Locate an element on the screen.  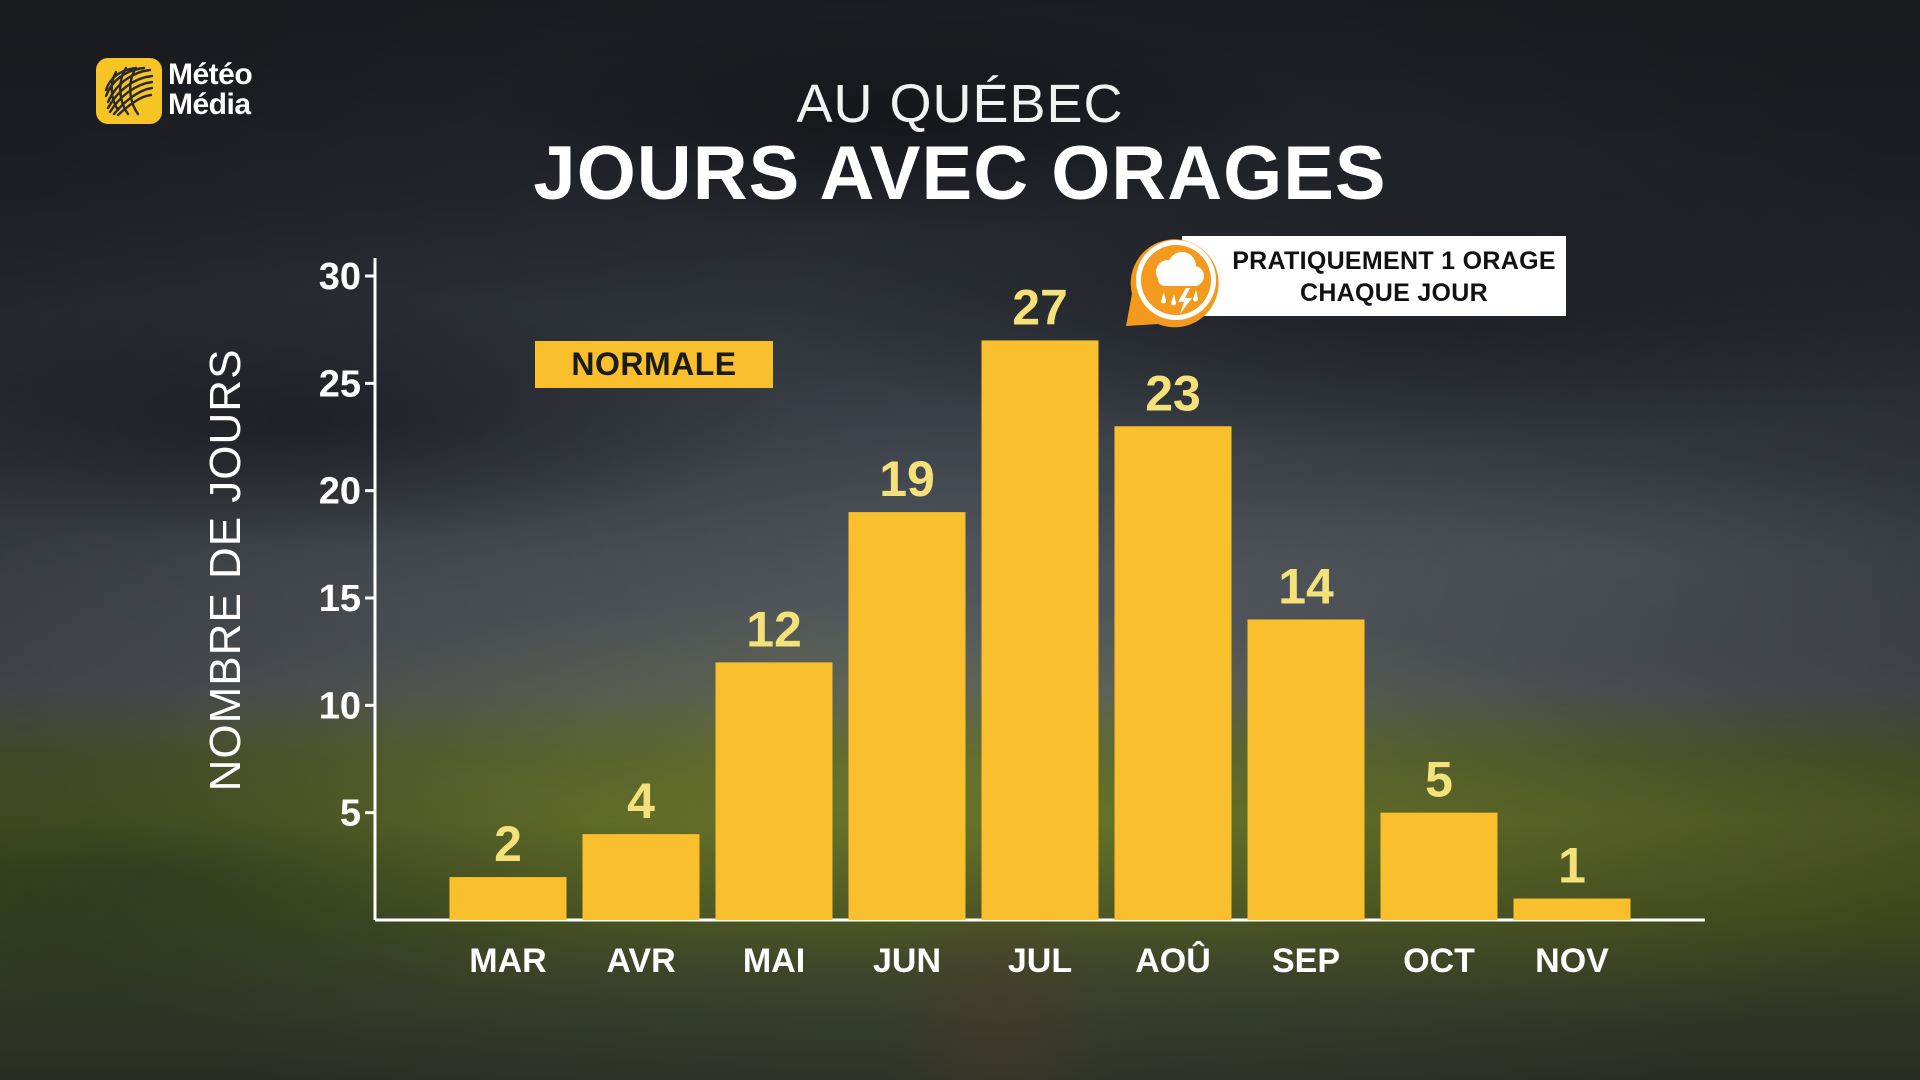
annotation-text-line-2: CHAQUE JOUR is located at coordinates (1394, 293).